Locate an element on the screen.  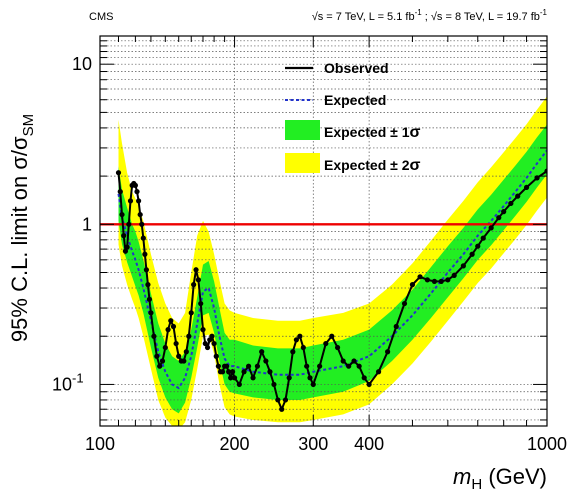
header-energy-2: s = 8 TeV, L = 19.7 fb is located at coordinates (488, 17).